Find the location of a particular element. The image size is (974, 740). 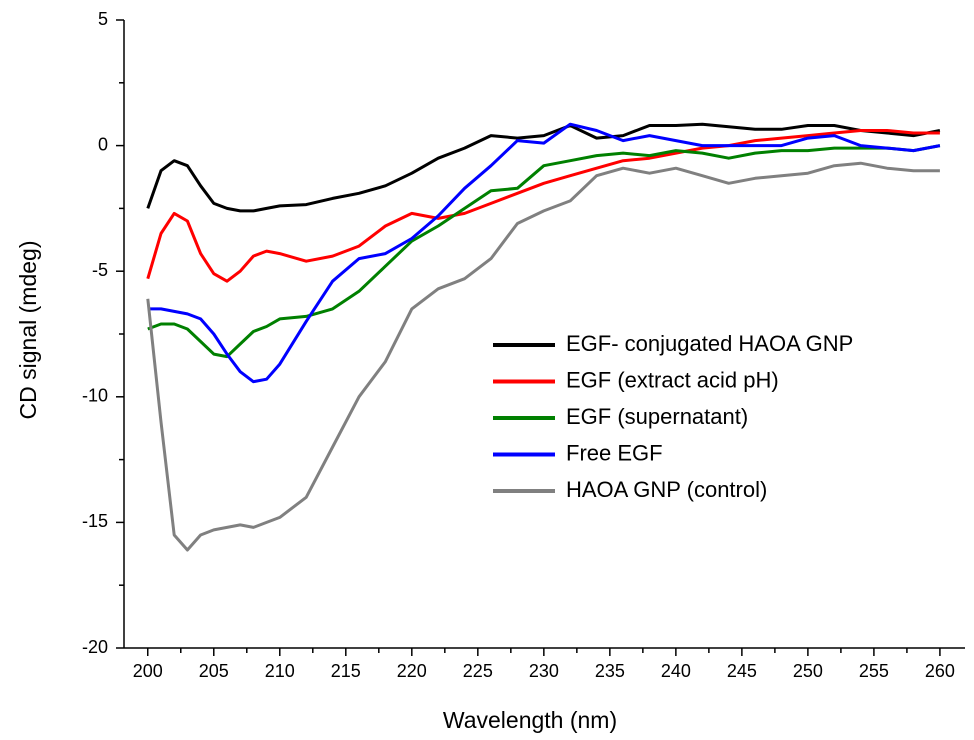

y-tick-label: 5 is located at coordinates (103, 19).